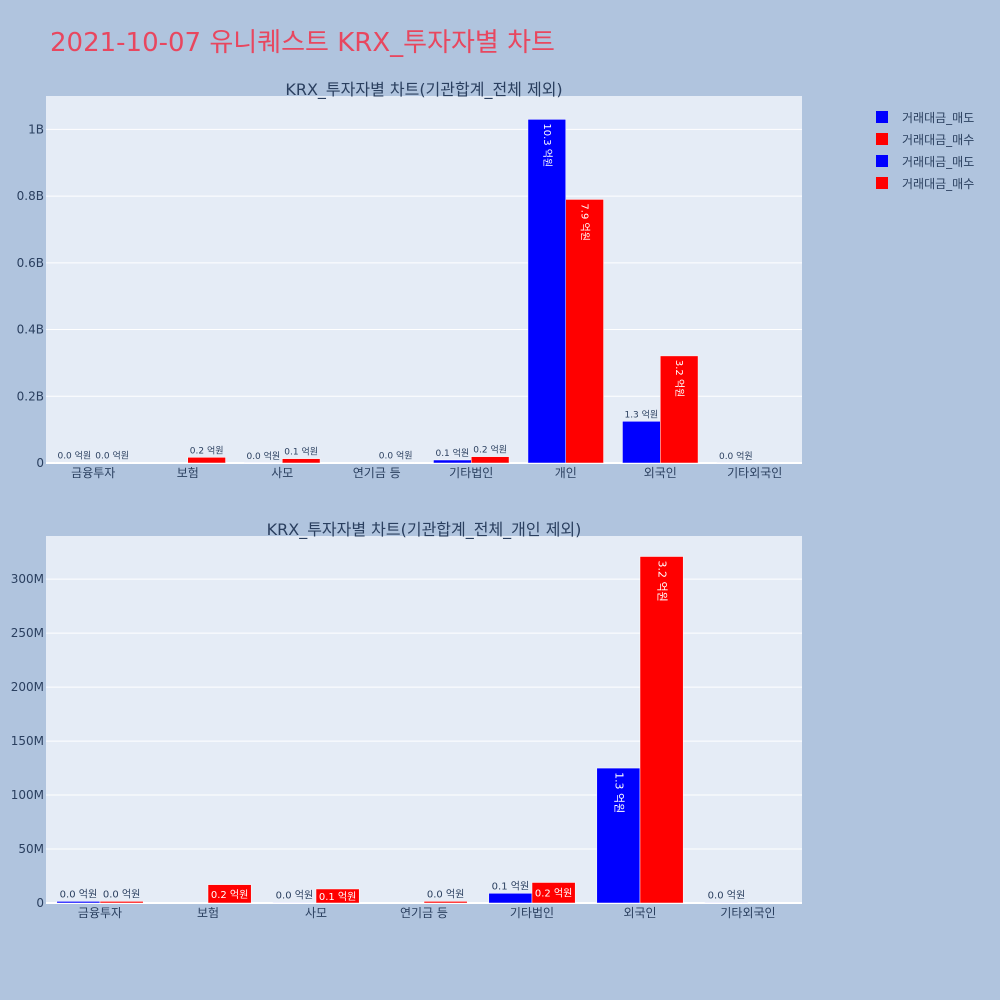  Describe the element at coordinates (423, 90) in the screenshot. I see `chart-title: KRX_투자자별 차트(기관합계_전체 제외)` at that location.